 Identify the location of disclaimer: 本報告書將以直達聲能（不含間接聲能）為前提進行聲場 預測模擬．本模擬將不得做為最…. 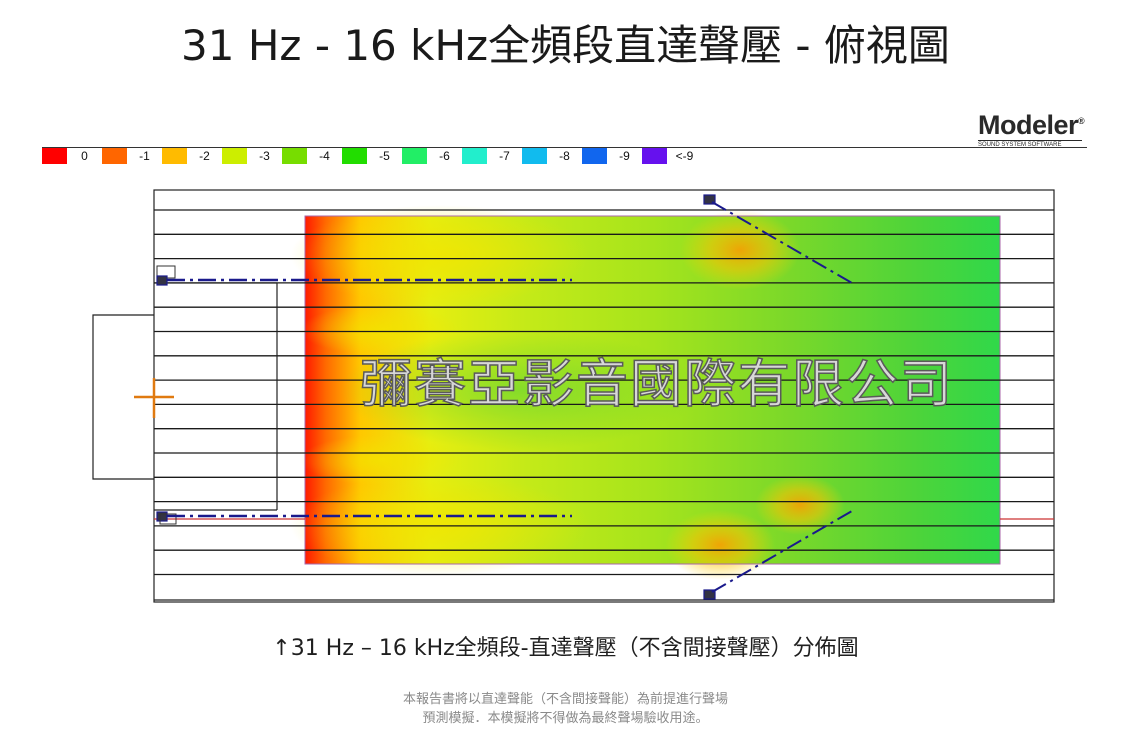
(565, 709).